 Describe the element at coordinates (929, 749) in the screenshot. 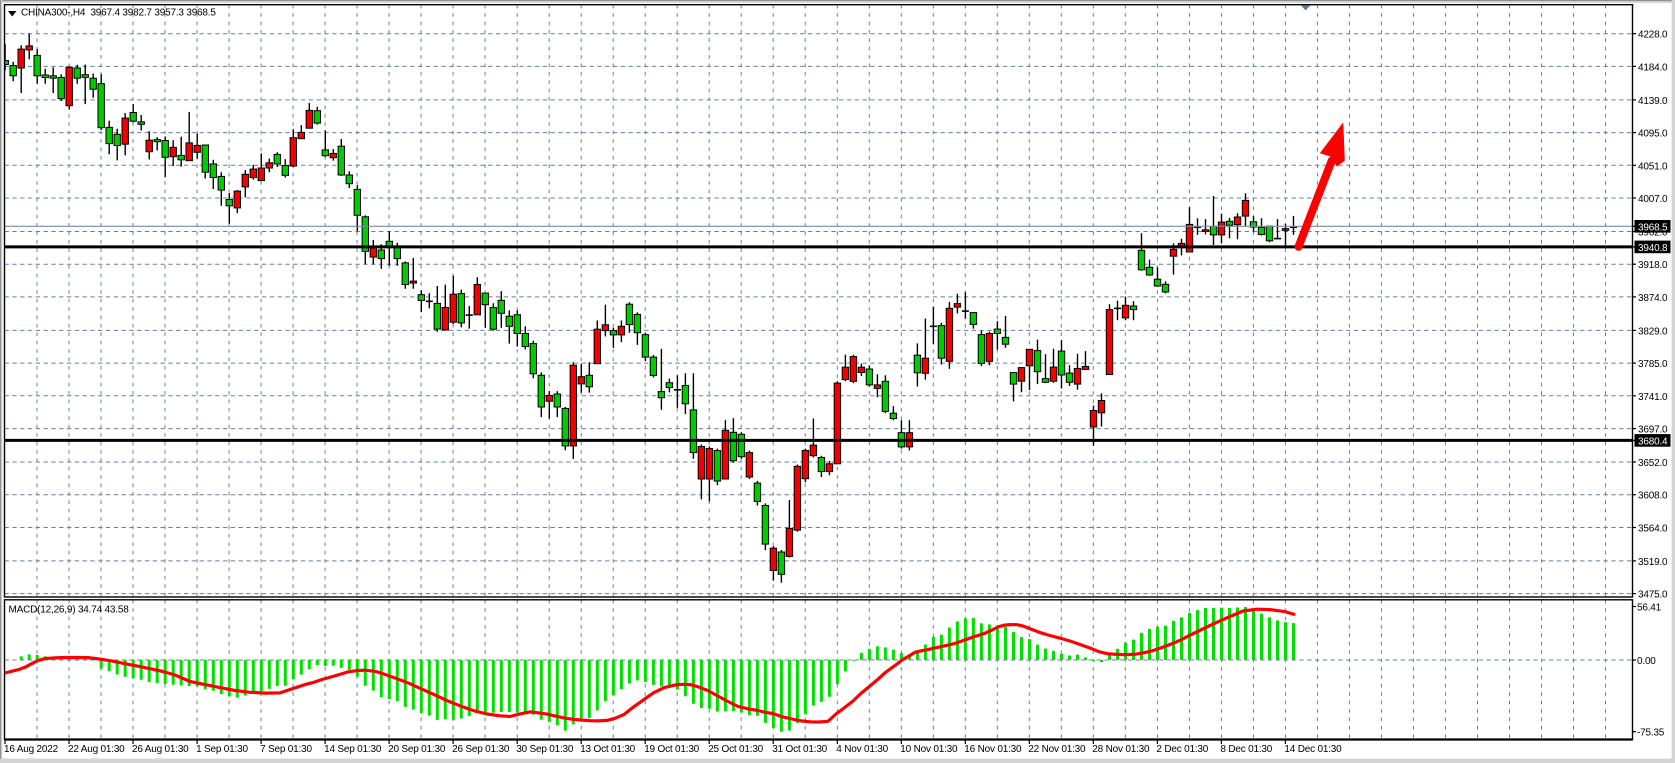

I see `svg-text: 10 Nov 01:30` at that location.